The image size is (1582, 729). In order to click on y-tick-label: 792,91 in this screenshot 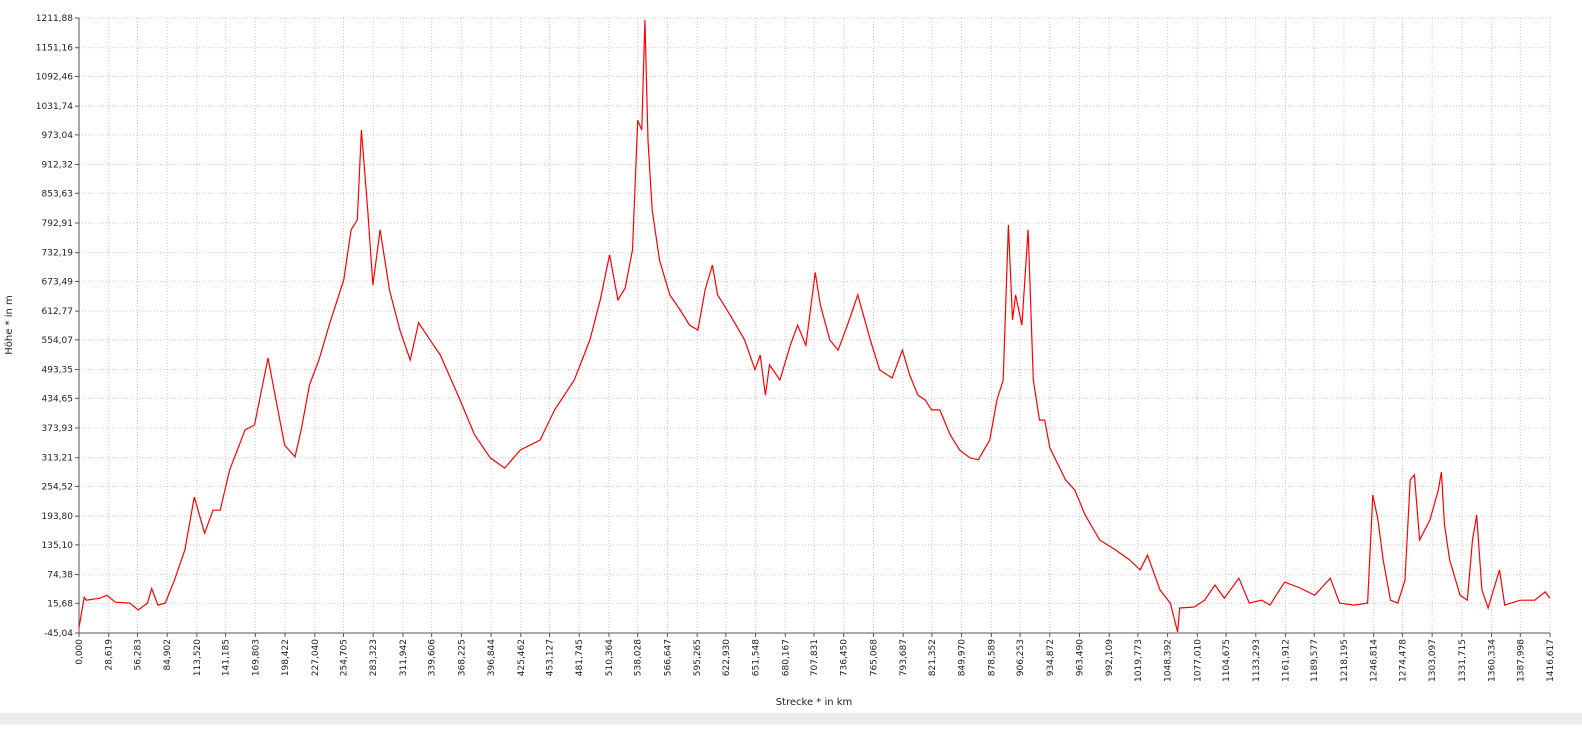, I will do `click(58, 224)`.